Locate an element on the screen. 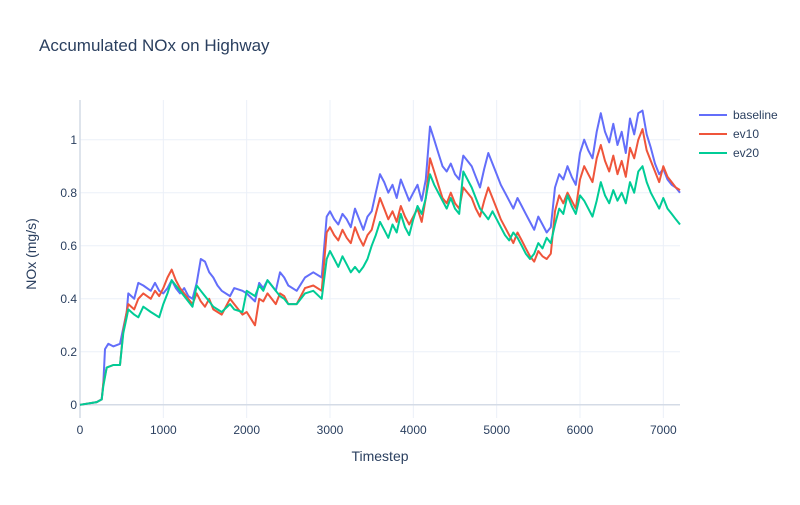 The height and width of the screenshot is (505, 800). chart-title: Accumulated NOx on Highway is located at coordinates (154, 45).